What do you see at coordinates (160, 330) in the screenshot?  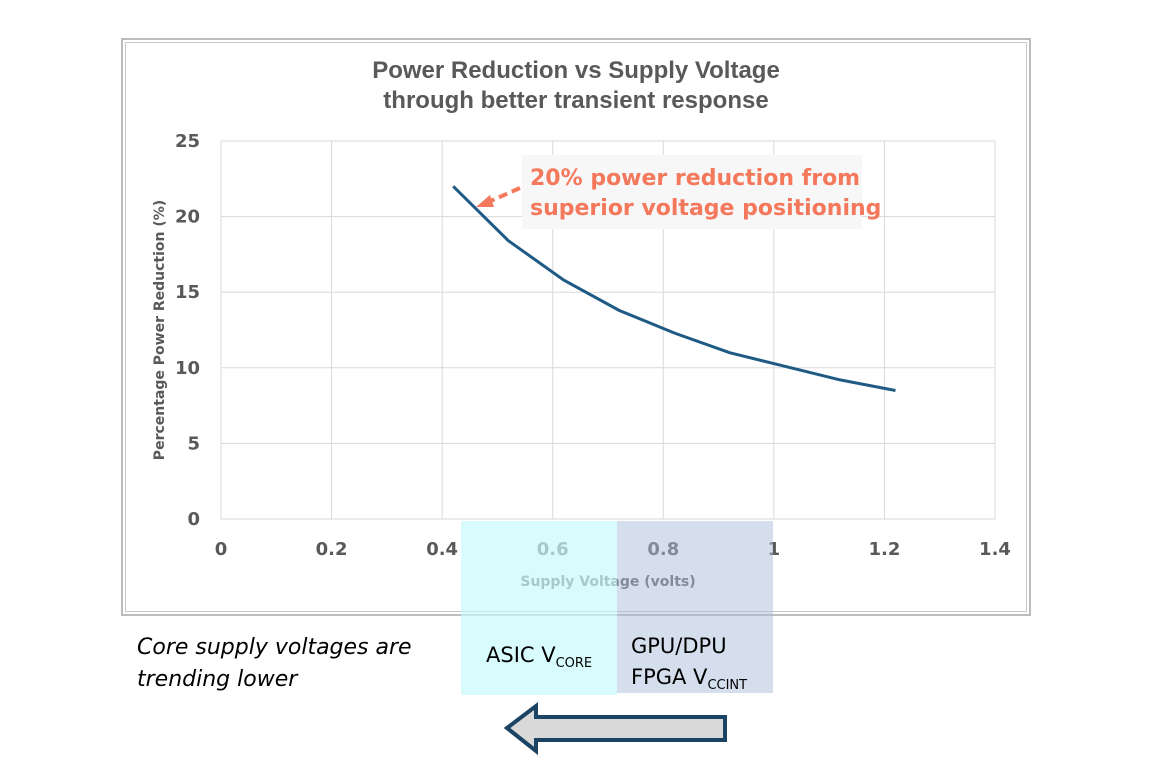 I see `y-axis-label: Percentage Power Reduction (%)` at bounding box center [160, 330].